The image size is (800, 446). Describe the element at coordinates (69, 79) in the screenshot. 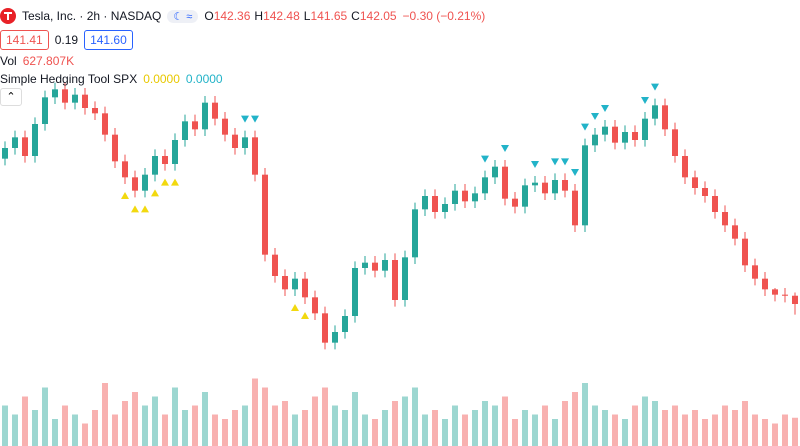

I see `indicator-name: Simple Hedging Tool SPX` at that location.